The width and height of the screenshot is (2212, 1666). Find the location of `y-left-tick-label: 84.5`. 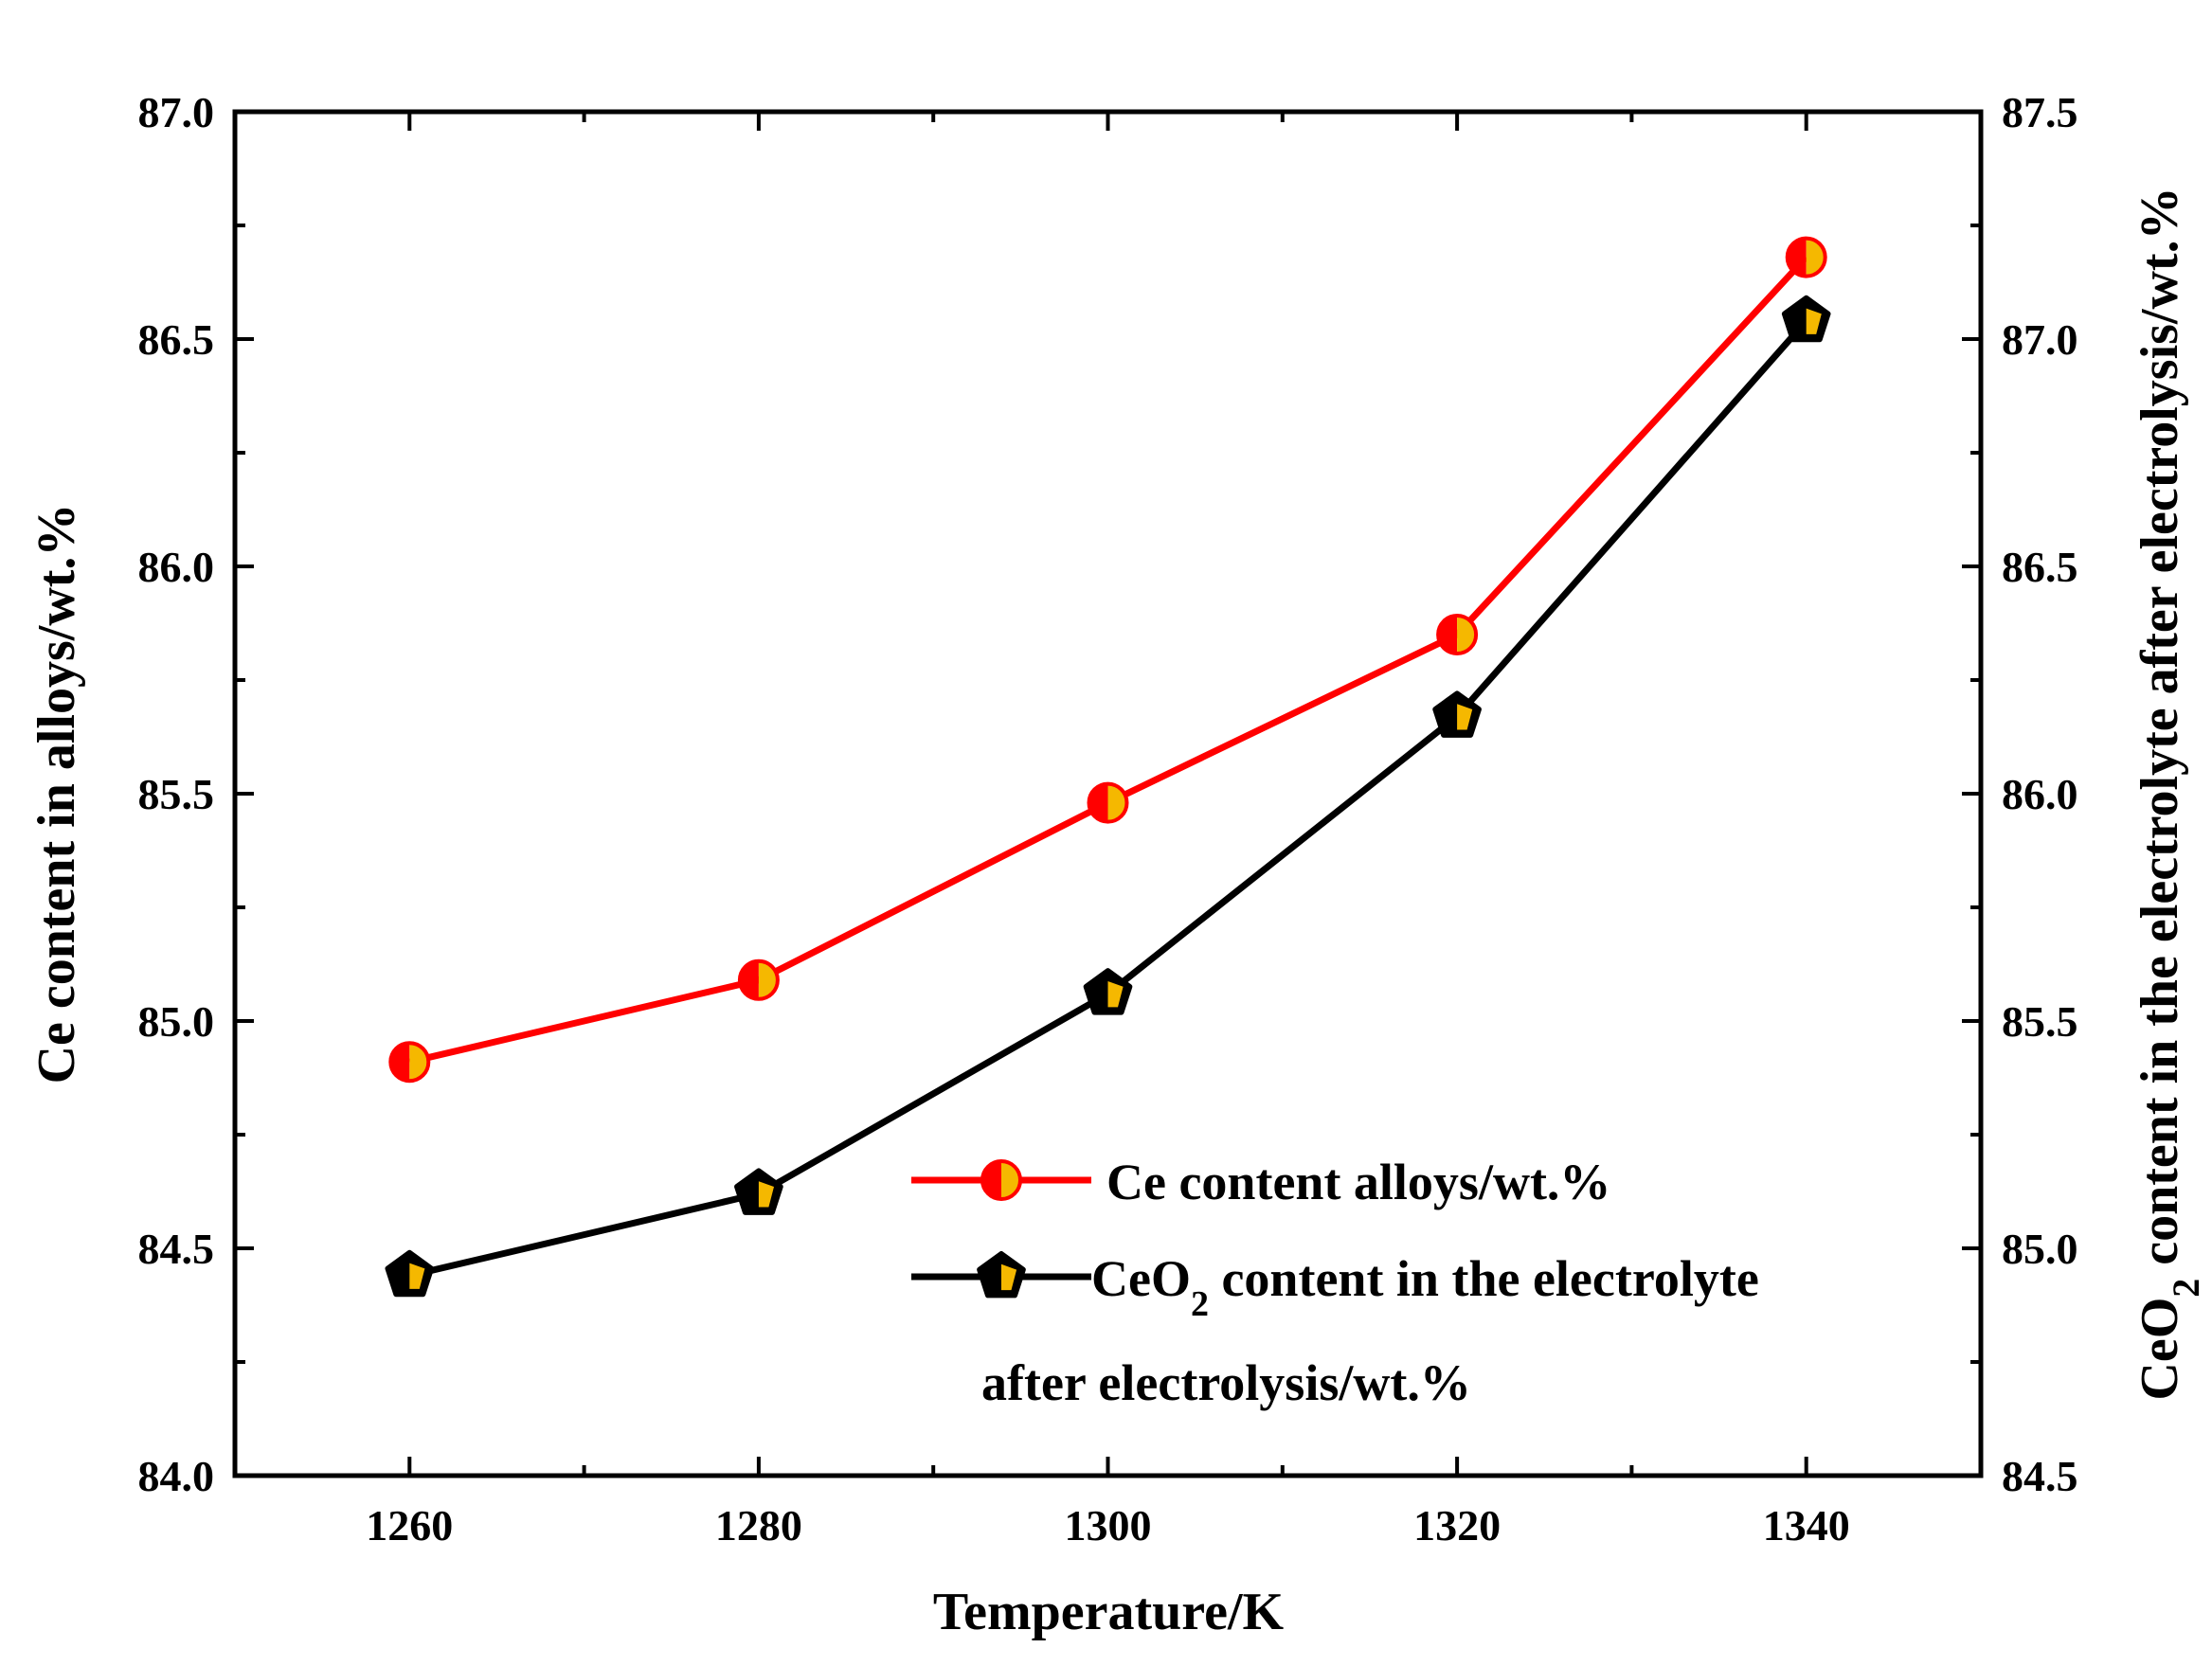

y-left-tick-label: 84.5 is located at coordinates (177, 1249).